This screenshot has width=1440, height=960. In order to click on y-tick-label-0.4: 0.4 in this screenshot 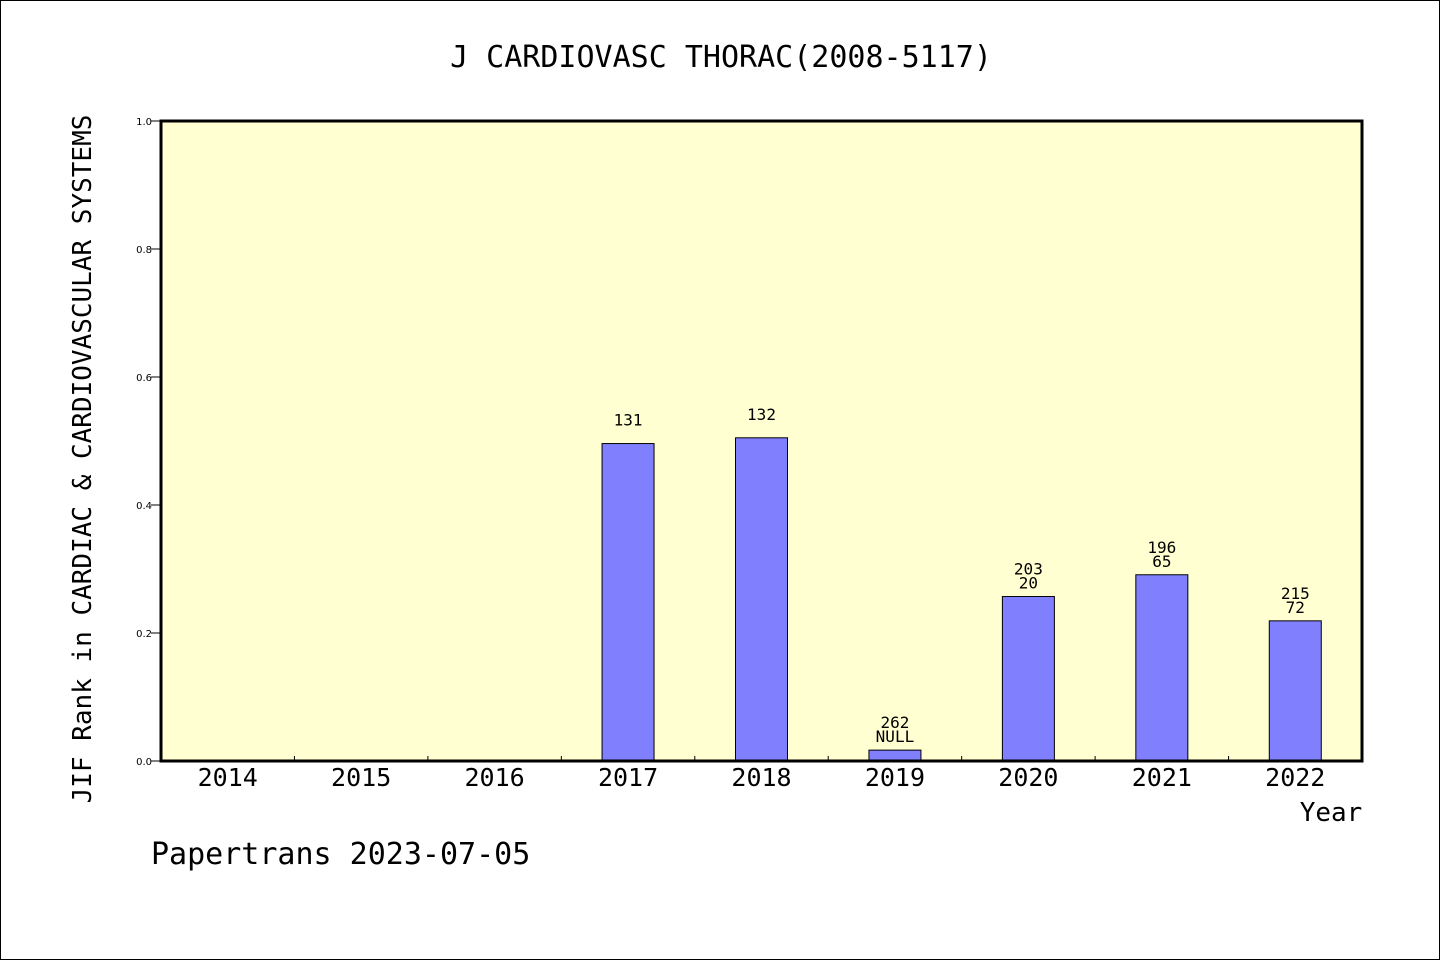, I will do `click(144, 506)`.